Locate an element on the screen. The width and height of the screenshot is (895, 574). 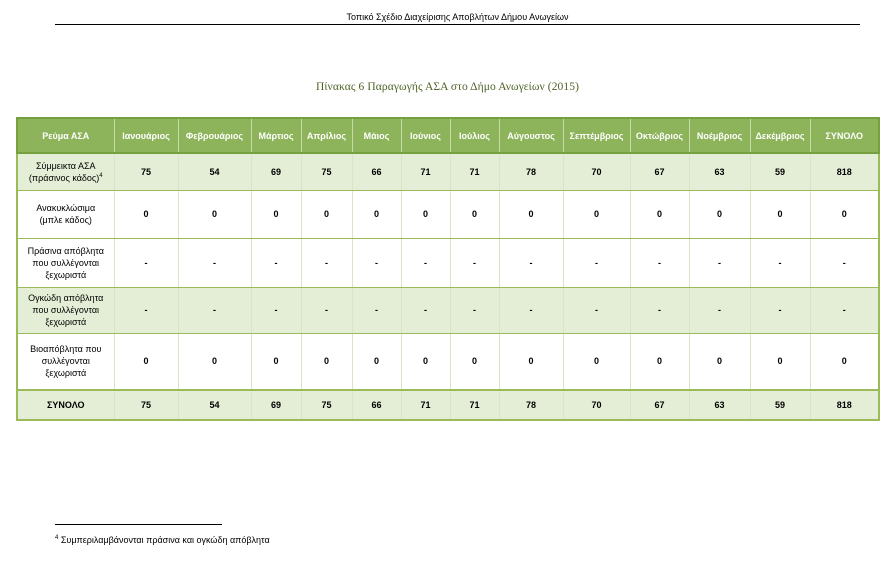
column-header: Δεκέμβριος is located at coordinates (780, 135).